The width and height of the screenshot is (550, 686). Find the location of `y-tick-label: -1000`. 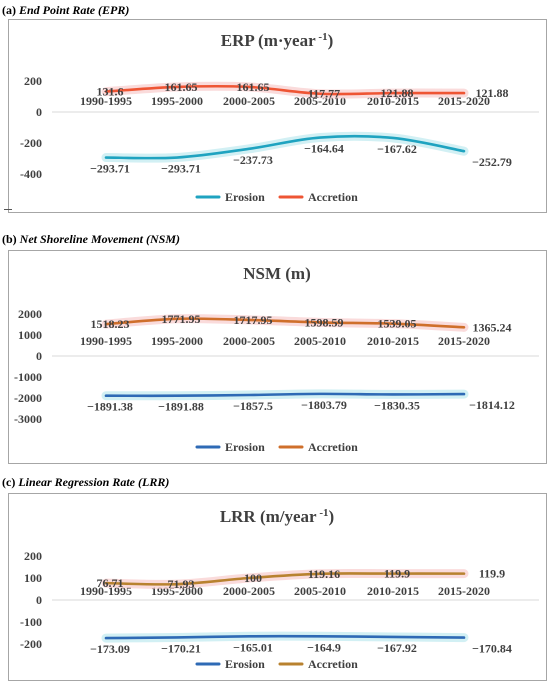

y-tick-label: -1000 is located at coordinates (28, 377).